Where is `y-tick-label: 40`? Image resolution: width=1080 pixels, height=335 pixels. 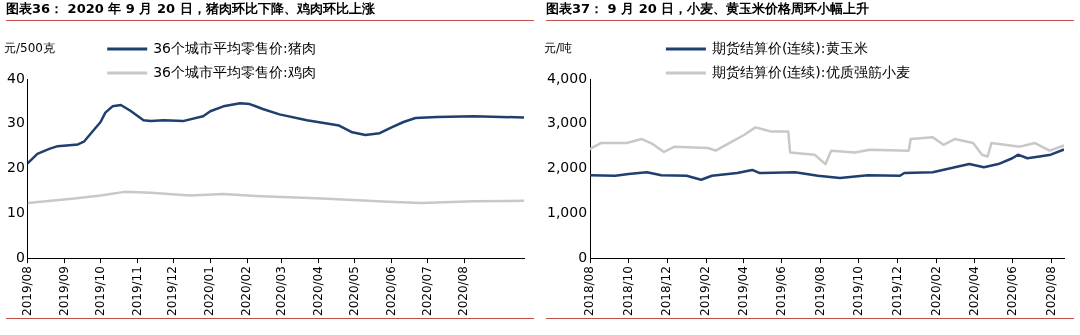
y-tick-label: 40 is located at coordinates (15, 77).